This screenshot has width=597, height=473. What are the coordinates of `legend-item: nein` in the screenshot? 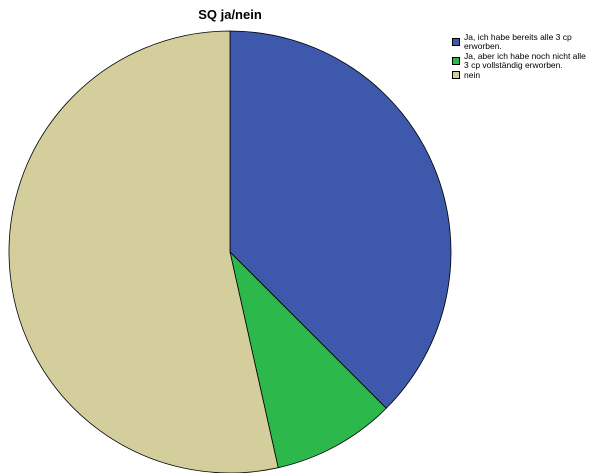 It's located at (522, 75).